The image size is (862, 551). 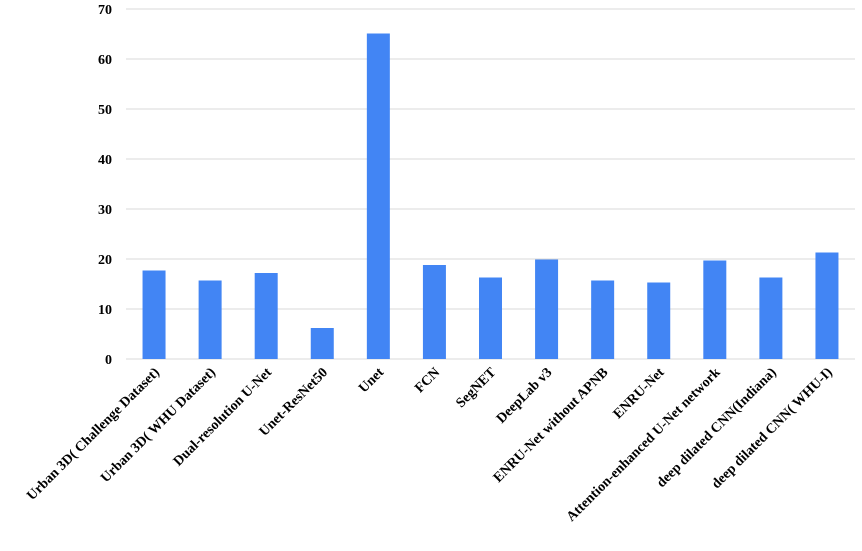 What do you see at coordinates (105, 310) in the screenshot?
I see `y-tick-label: 10` at bounding box center [105, 310].